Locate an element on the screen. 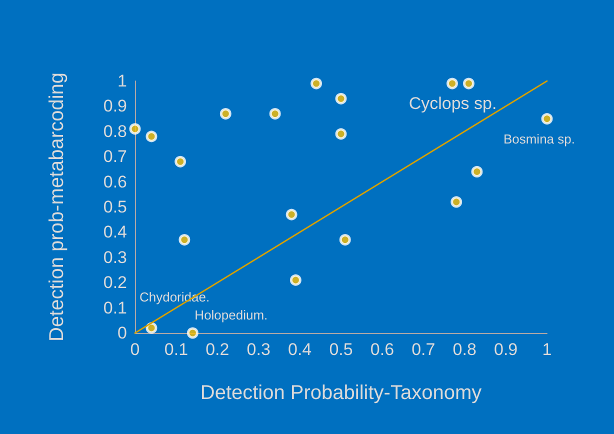 The image size is (614, 434). y-tick-label: 0 is located at coordinates (122, 333).